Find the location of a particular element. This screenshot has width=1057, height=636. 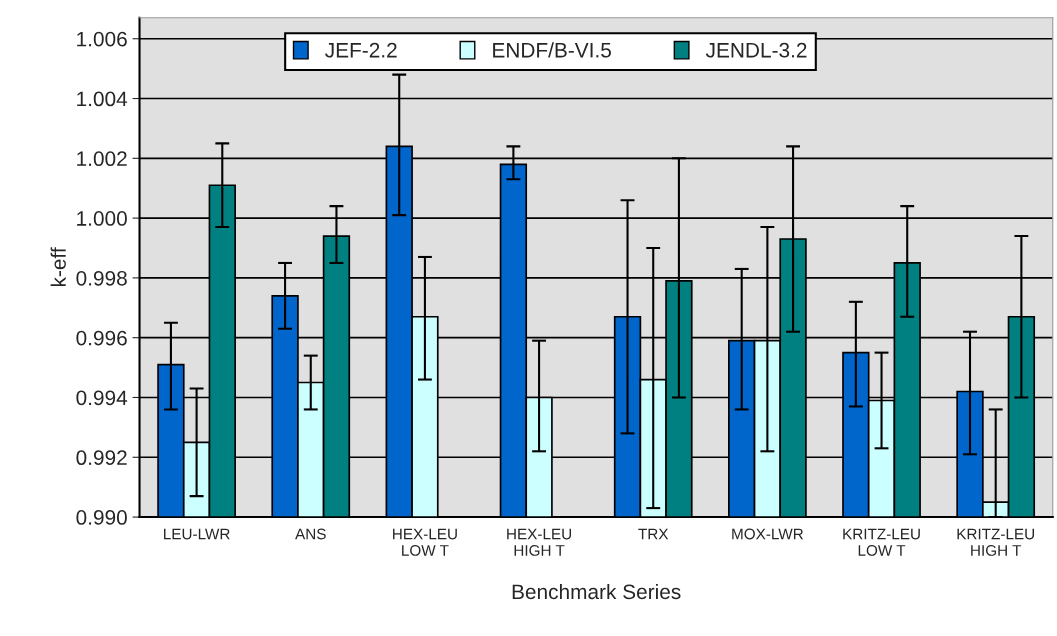

legend-label: ENDF/B-VI.5 is located at coordinates (552, 50).